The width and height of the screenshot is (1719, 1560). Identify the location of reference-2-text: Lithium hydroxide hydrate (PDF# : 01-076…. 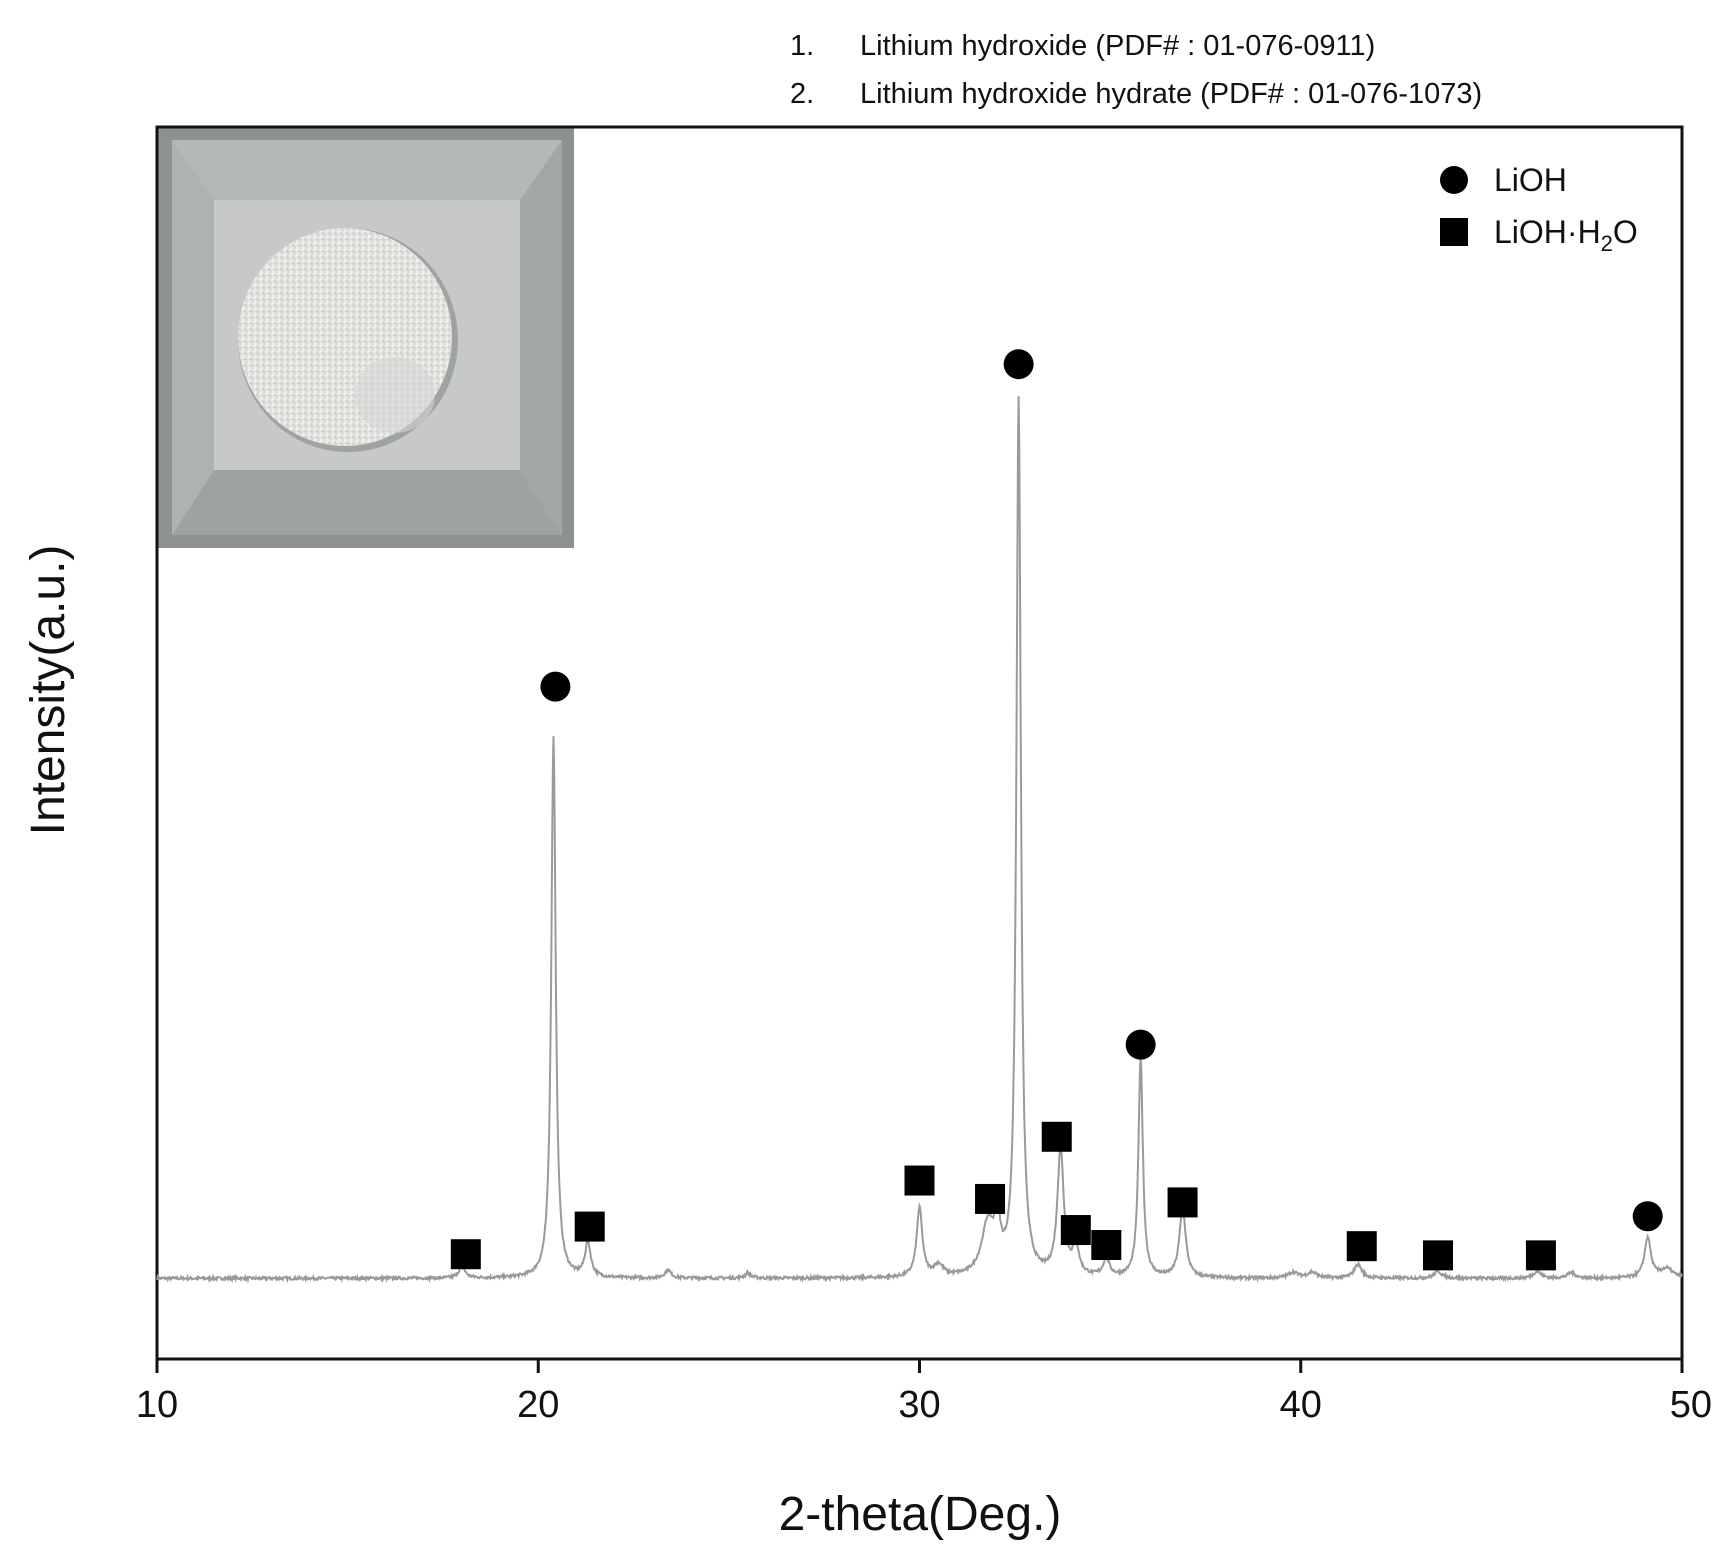
(1171, 94).